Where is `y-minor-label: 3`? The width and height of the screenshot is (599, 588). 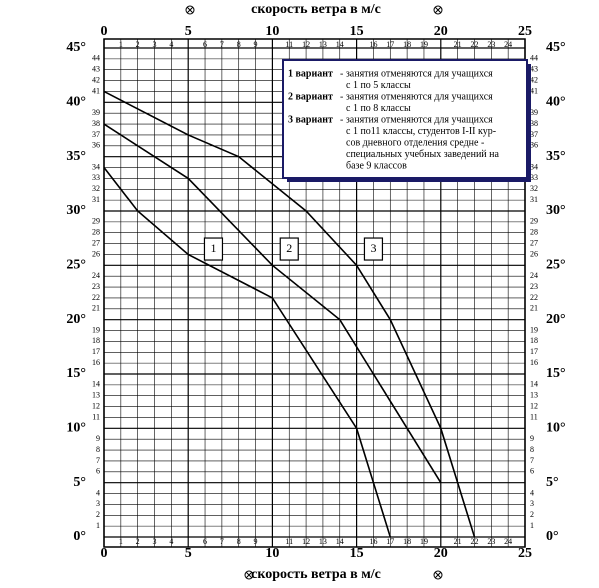
y-minor-label: 3 is located at coordinates (98, 503).